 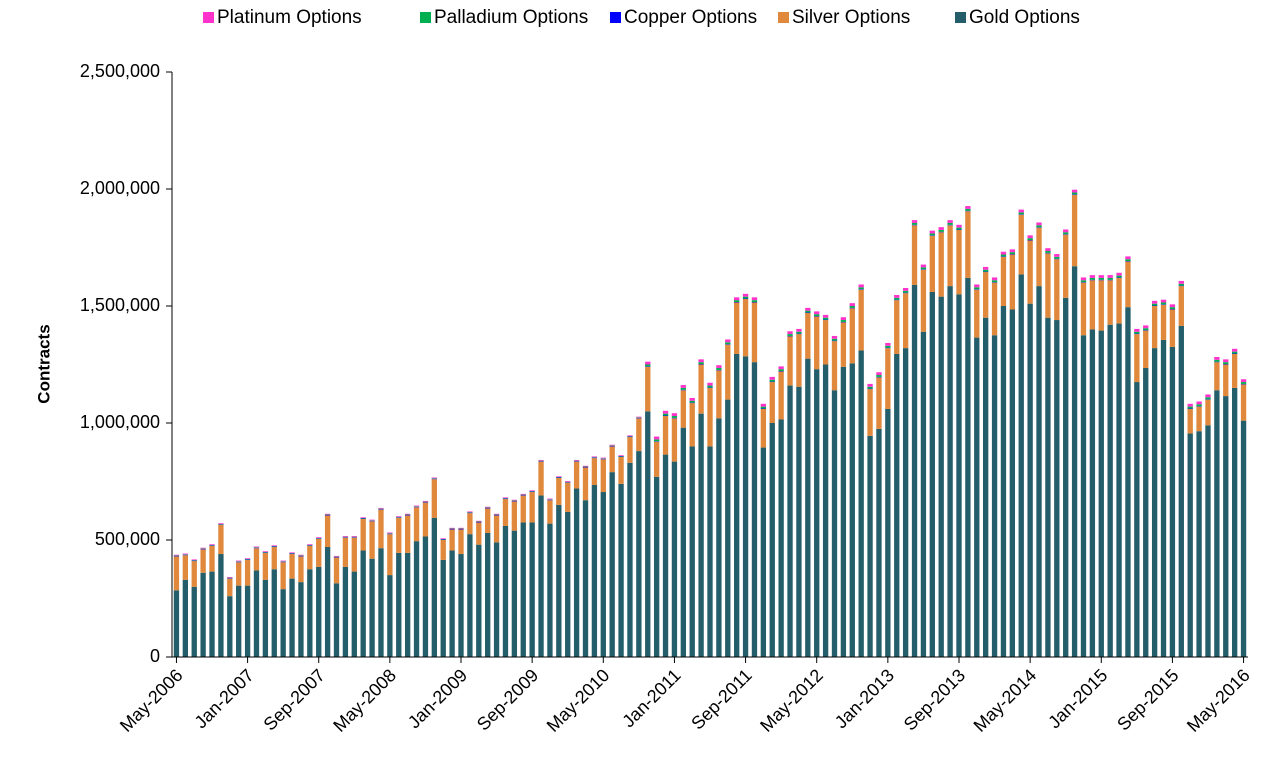 I want to click on y-tick-label: 1,000,000, so click(x=120, y=422).